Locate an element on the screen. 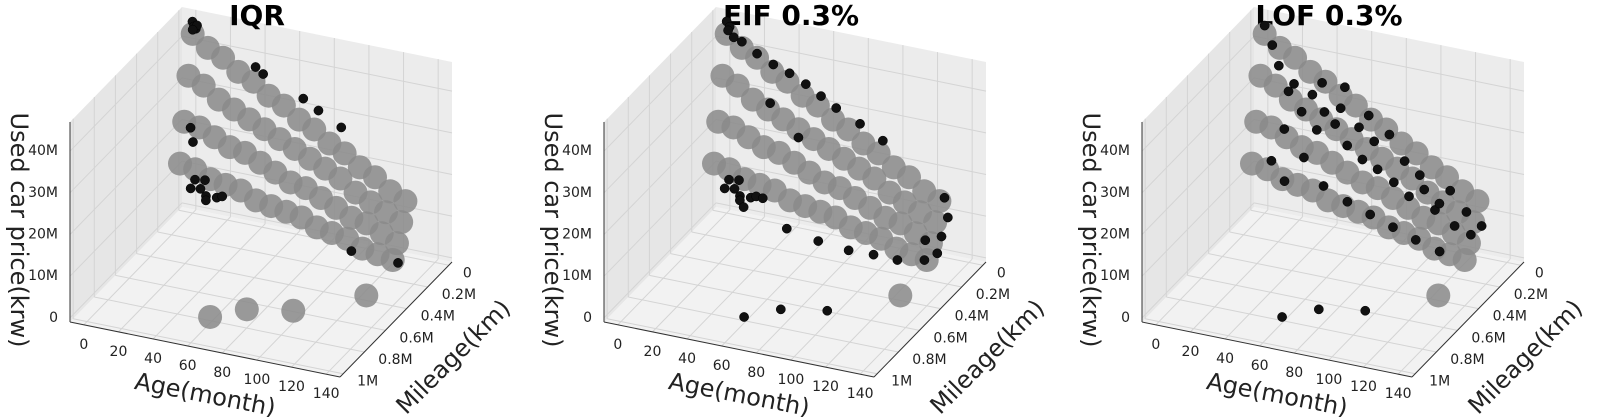 The height and width of the screenshot is (417, 1600). x-tick-label: 40 is located at coordinates (687, 359).